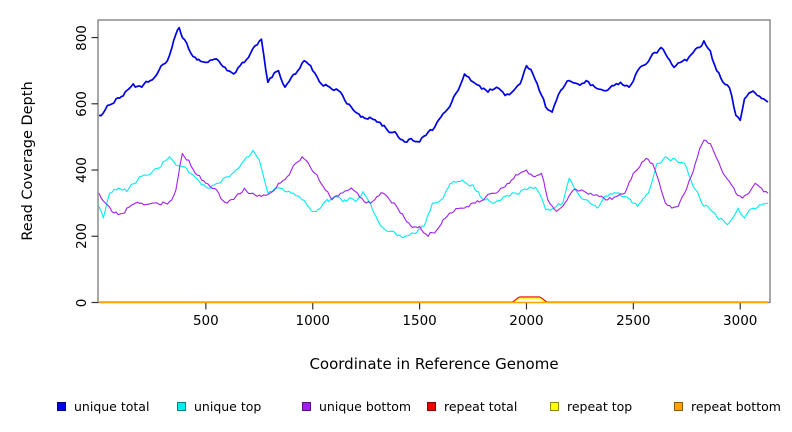  What do you see at coordinates (434, 364) in the screenshot?
I see `x-axis-title: Coordinate in Reference Genome` at bounding box center [434, 364].